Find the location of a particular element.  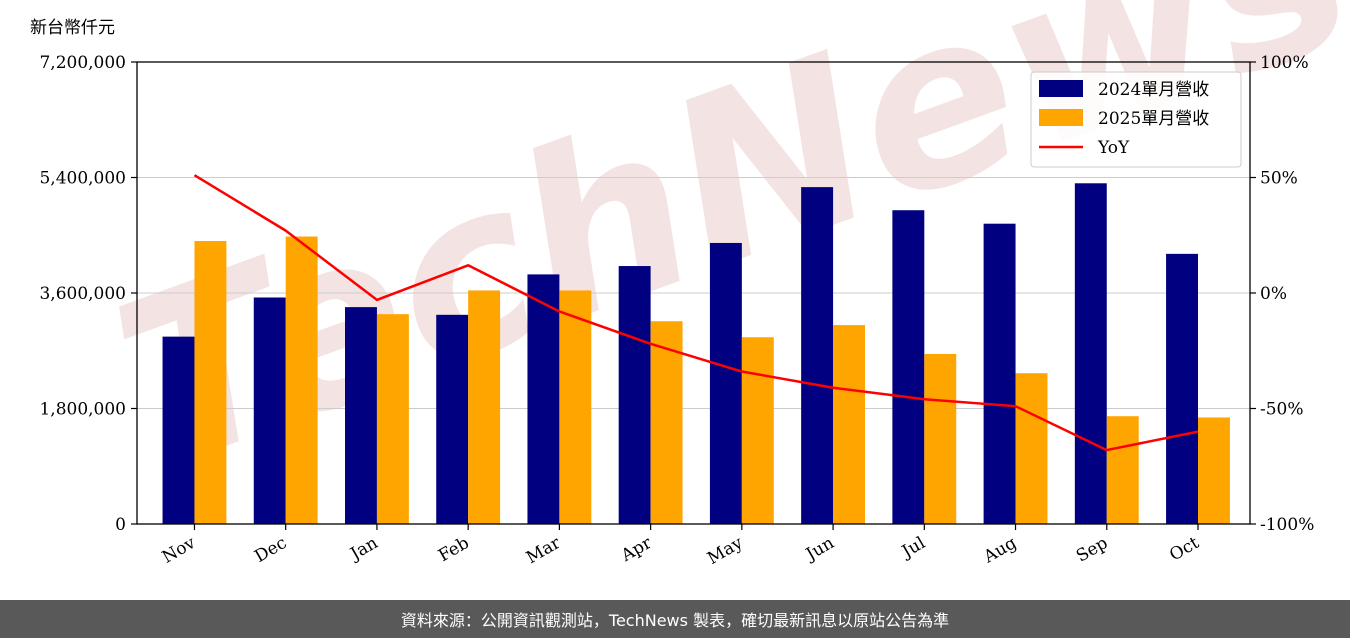

bar-2024-nov is located at coordinates (178, 430).